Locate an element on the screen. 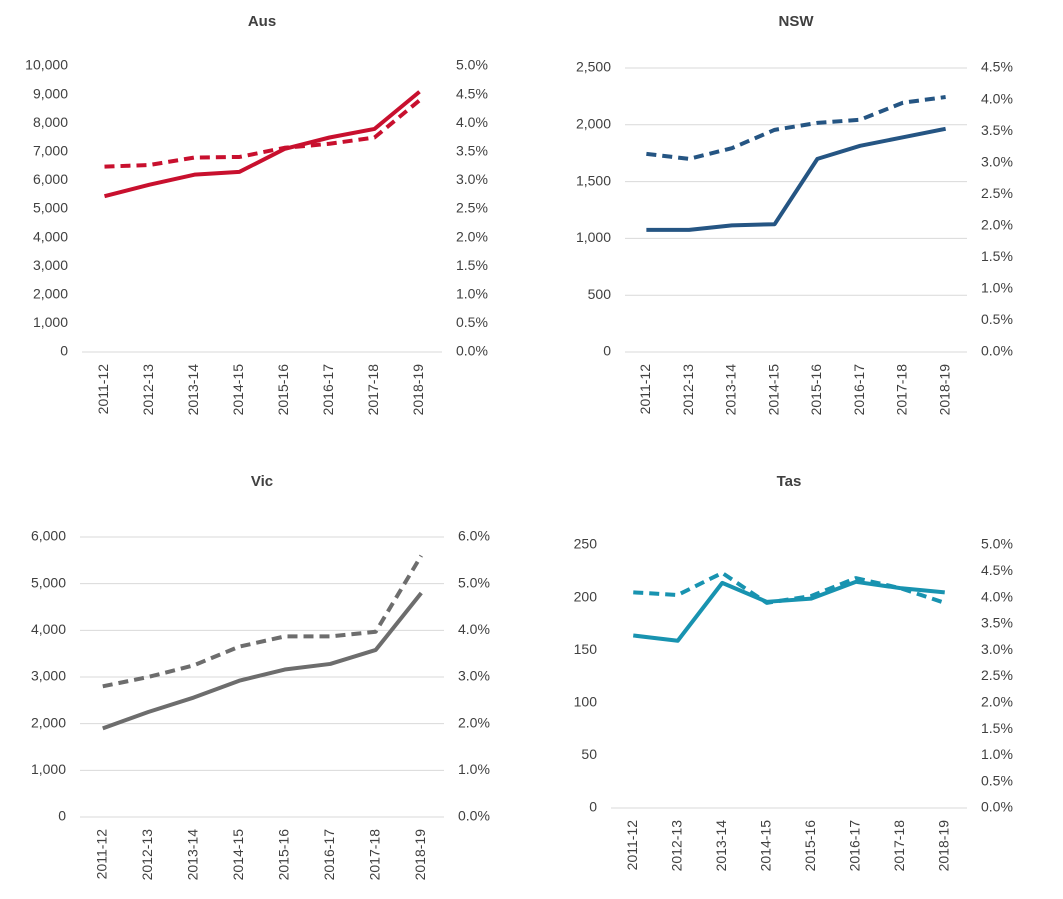 Image resolution: width=1063 pixels, height=899 pixels. y-tick-label: 7,000 is located at coordinates (50, 151).